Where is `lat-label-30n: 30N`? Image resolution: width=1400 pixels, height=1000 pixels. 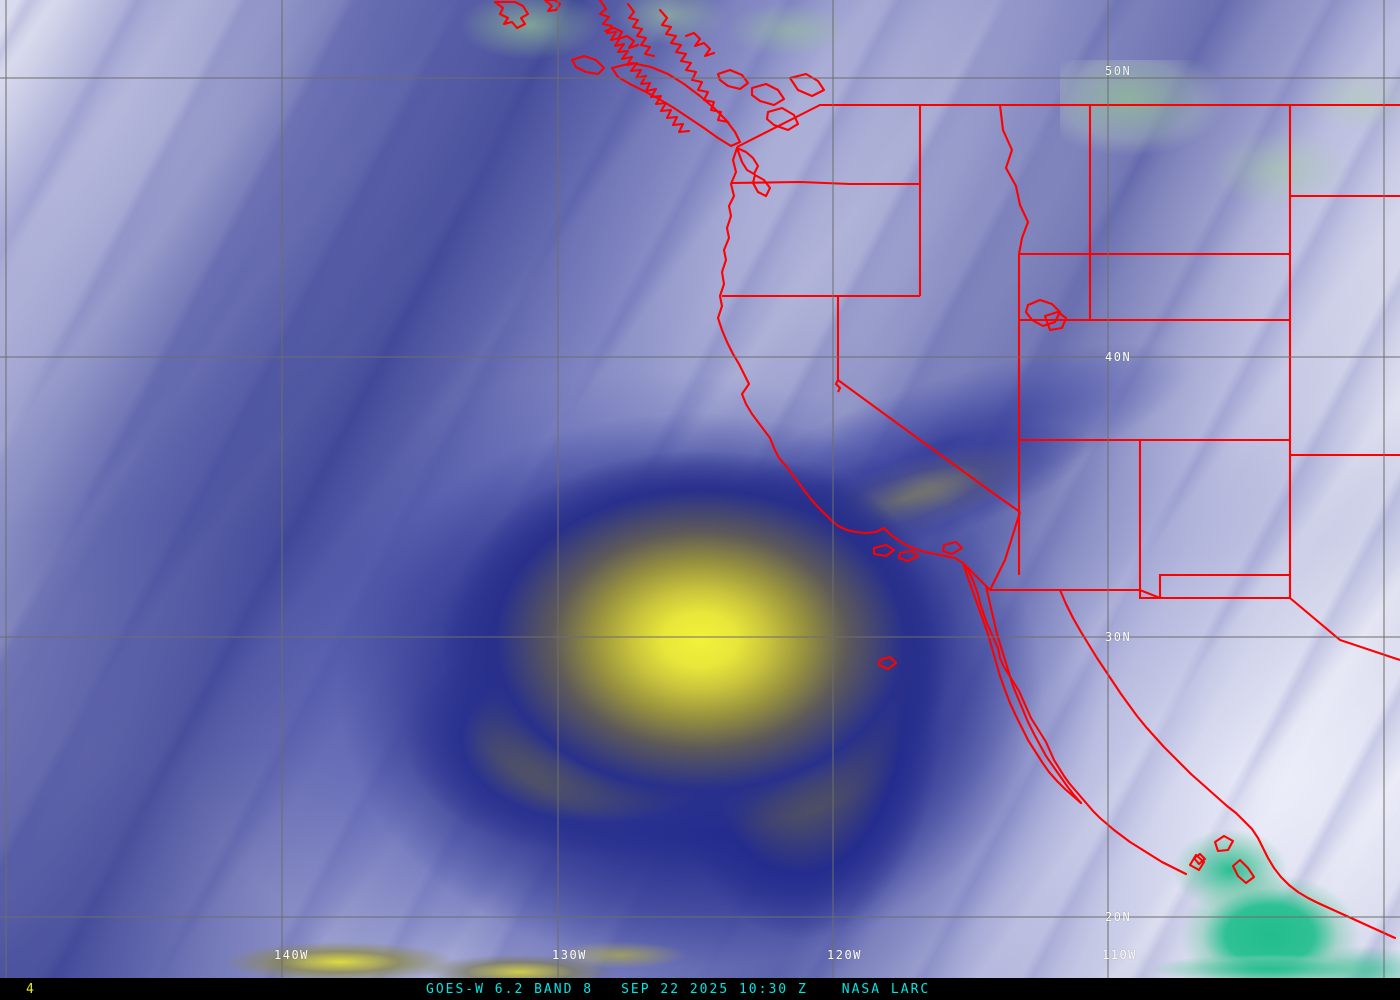 lat-label-30n: 30N is located at coordinates (1118, 637).